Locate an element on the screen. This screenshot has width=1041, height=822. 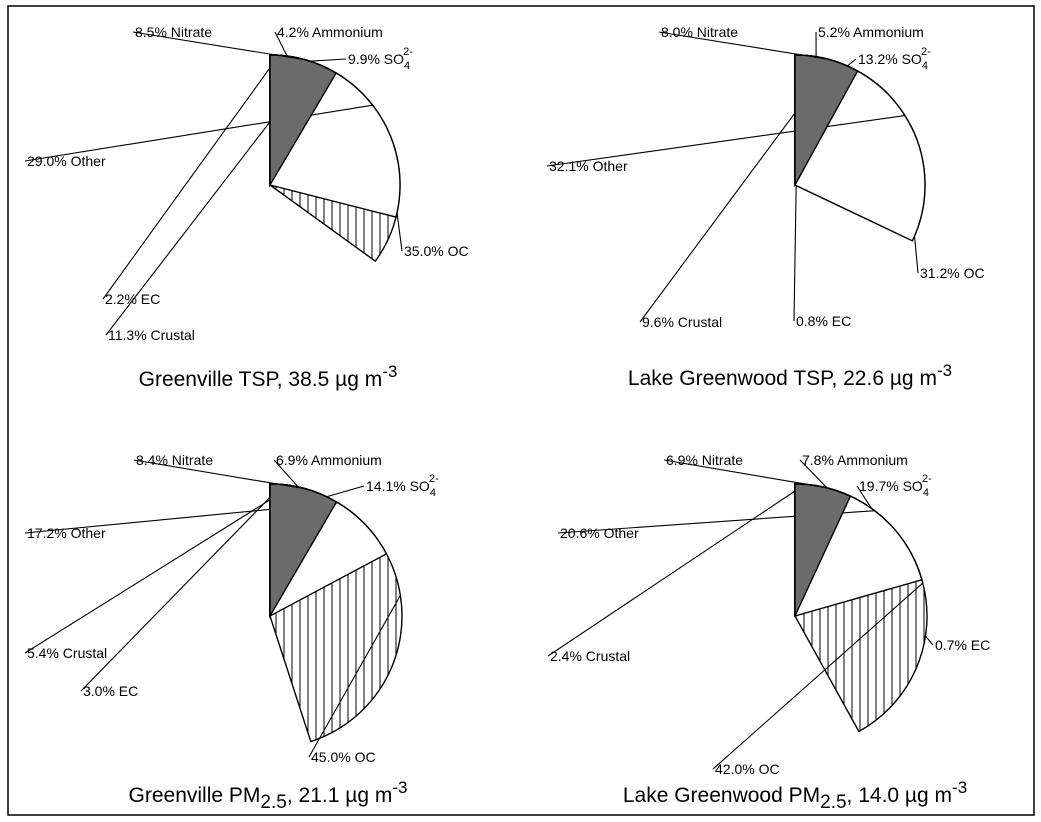
slice-label-nitrate: 8.5% Nitrate is located at coordinates (173, 32).